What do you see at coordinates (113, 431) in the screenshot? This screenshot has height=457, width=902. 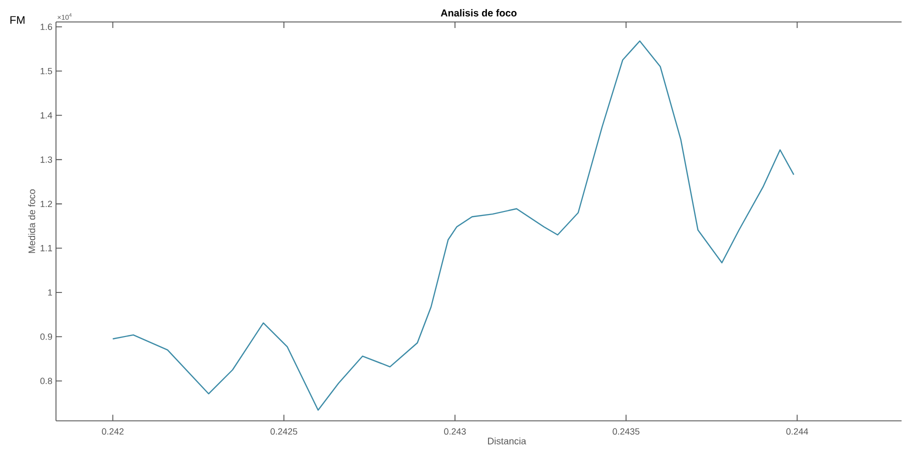 I see `x-tick-label: 0.242` at bounding box center [113, 431].